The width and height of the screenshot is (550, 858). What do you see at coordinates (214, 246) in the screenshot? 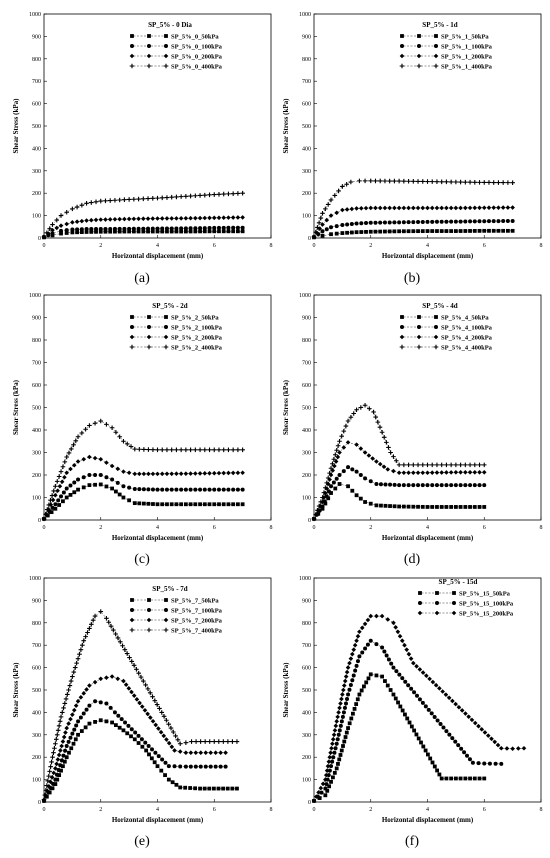
I see `x-tick-label: 6` at bounding box center [214, 246].